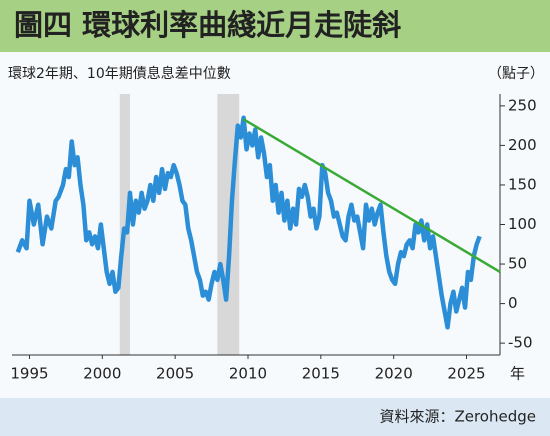 This screenshot has height=436, width=550. Describe the element at coordinates (275, 417) in the screenshot. I see `source-band` at that location.